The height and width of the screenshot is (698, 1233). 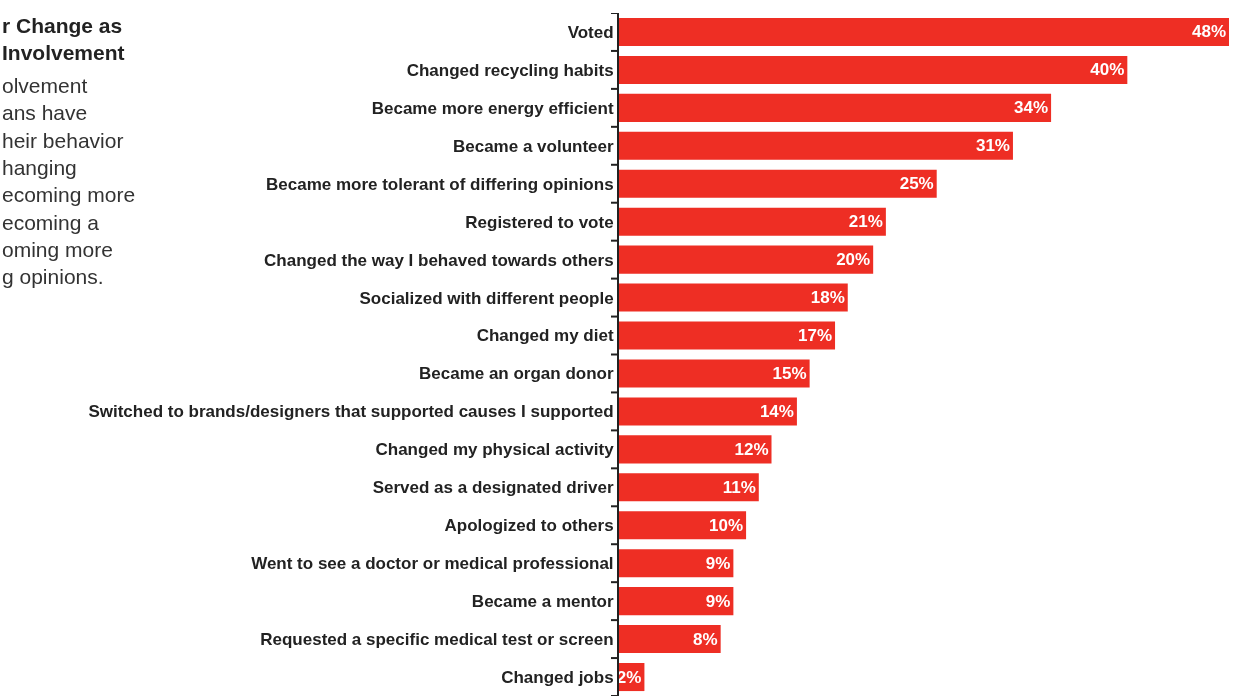 I want to click on y-tick-label: Apologized to others, so click(x=529, y=526).